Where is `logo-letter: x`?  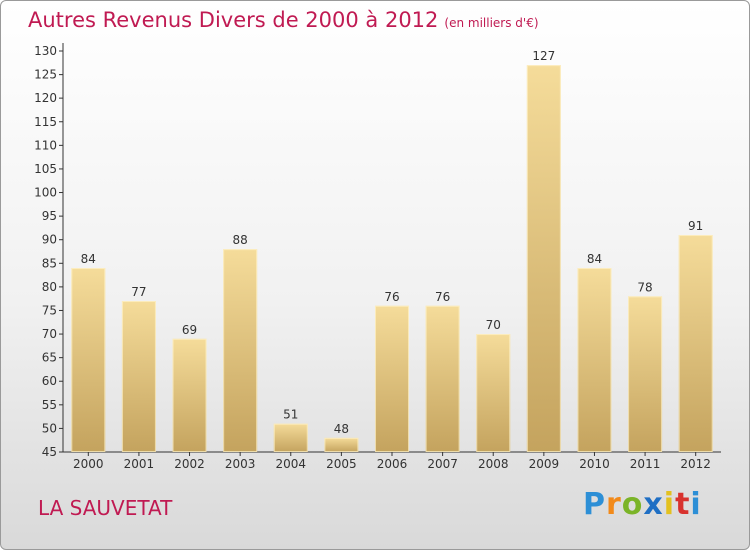 logo-letter: x is located at coordinates (653, 504).